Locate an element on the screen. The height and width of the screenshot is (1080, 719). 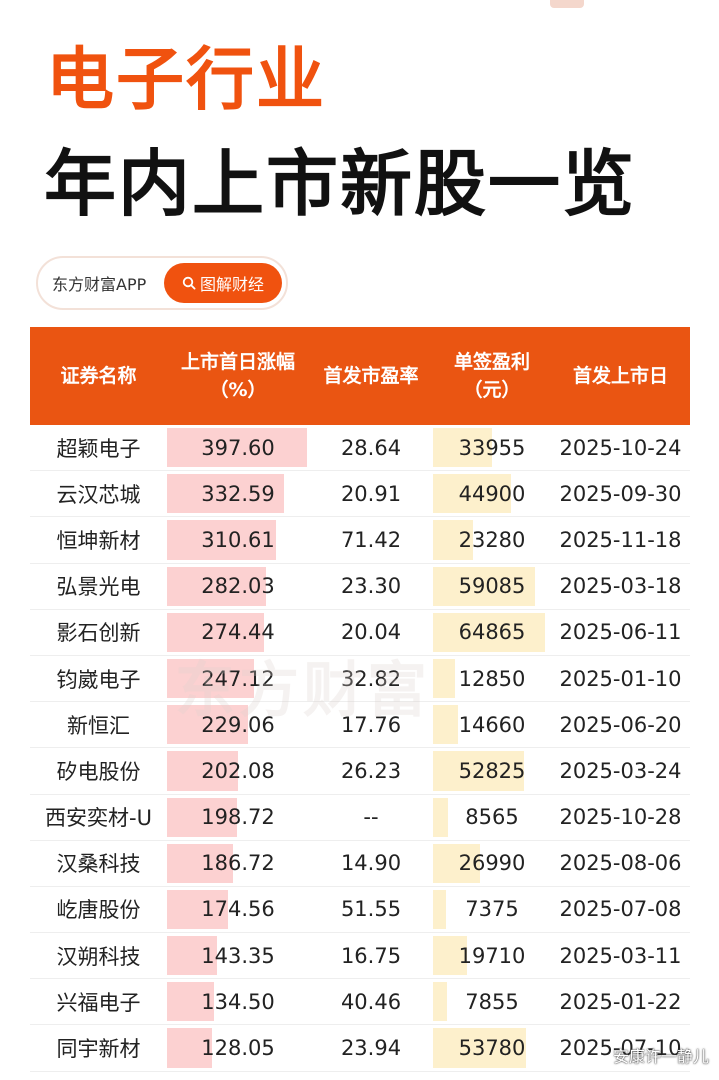
cell-lot-profit: 7855 is located at coordinates (492, 1001).